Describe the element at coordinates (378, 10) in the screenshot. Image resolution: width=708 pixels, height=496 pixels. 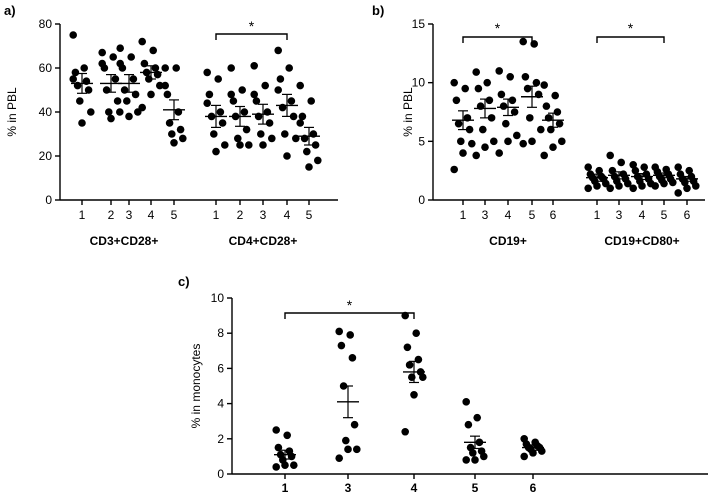
I see `panel-label: b)` at that location.